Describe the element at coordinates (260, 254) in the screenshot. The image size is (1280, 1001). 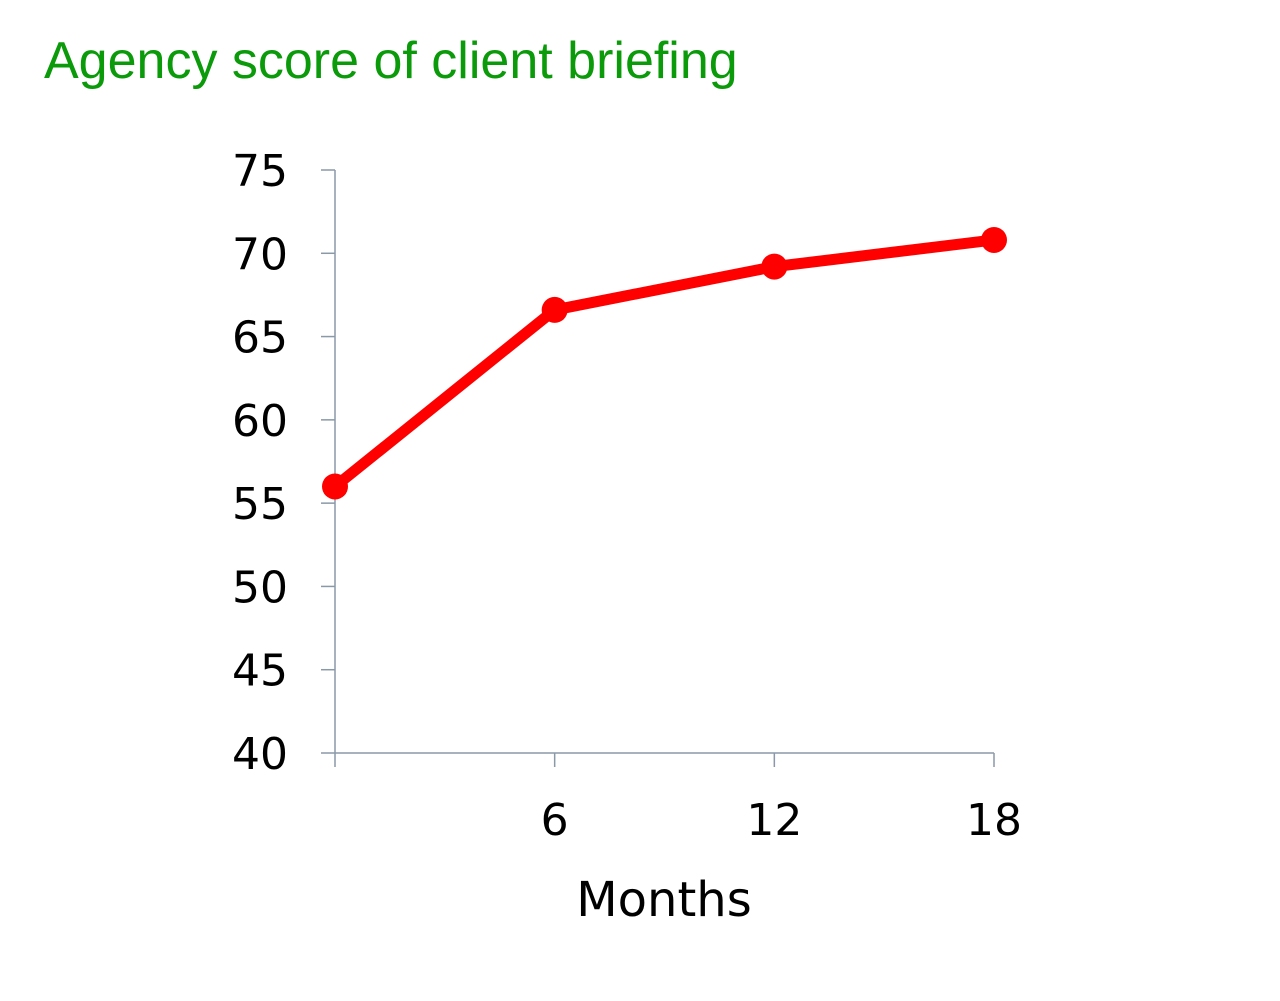
I see `y-tick-label: 70` at that location.